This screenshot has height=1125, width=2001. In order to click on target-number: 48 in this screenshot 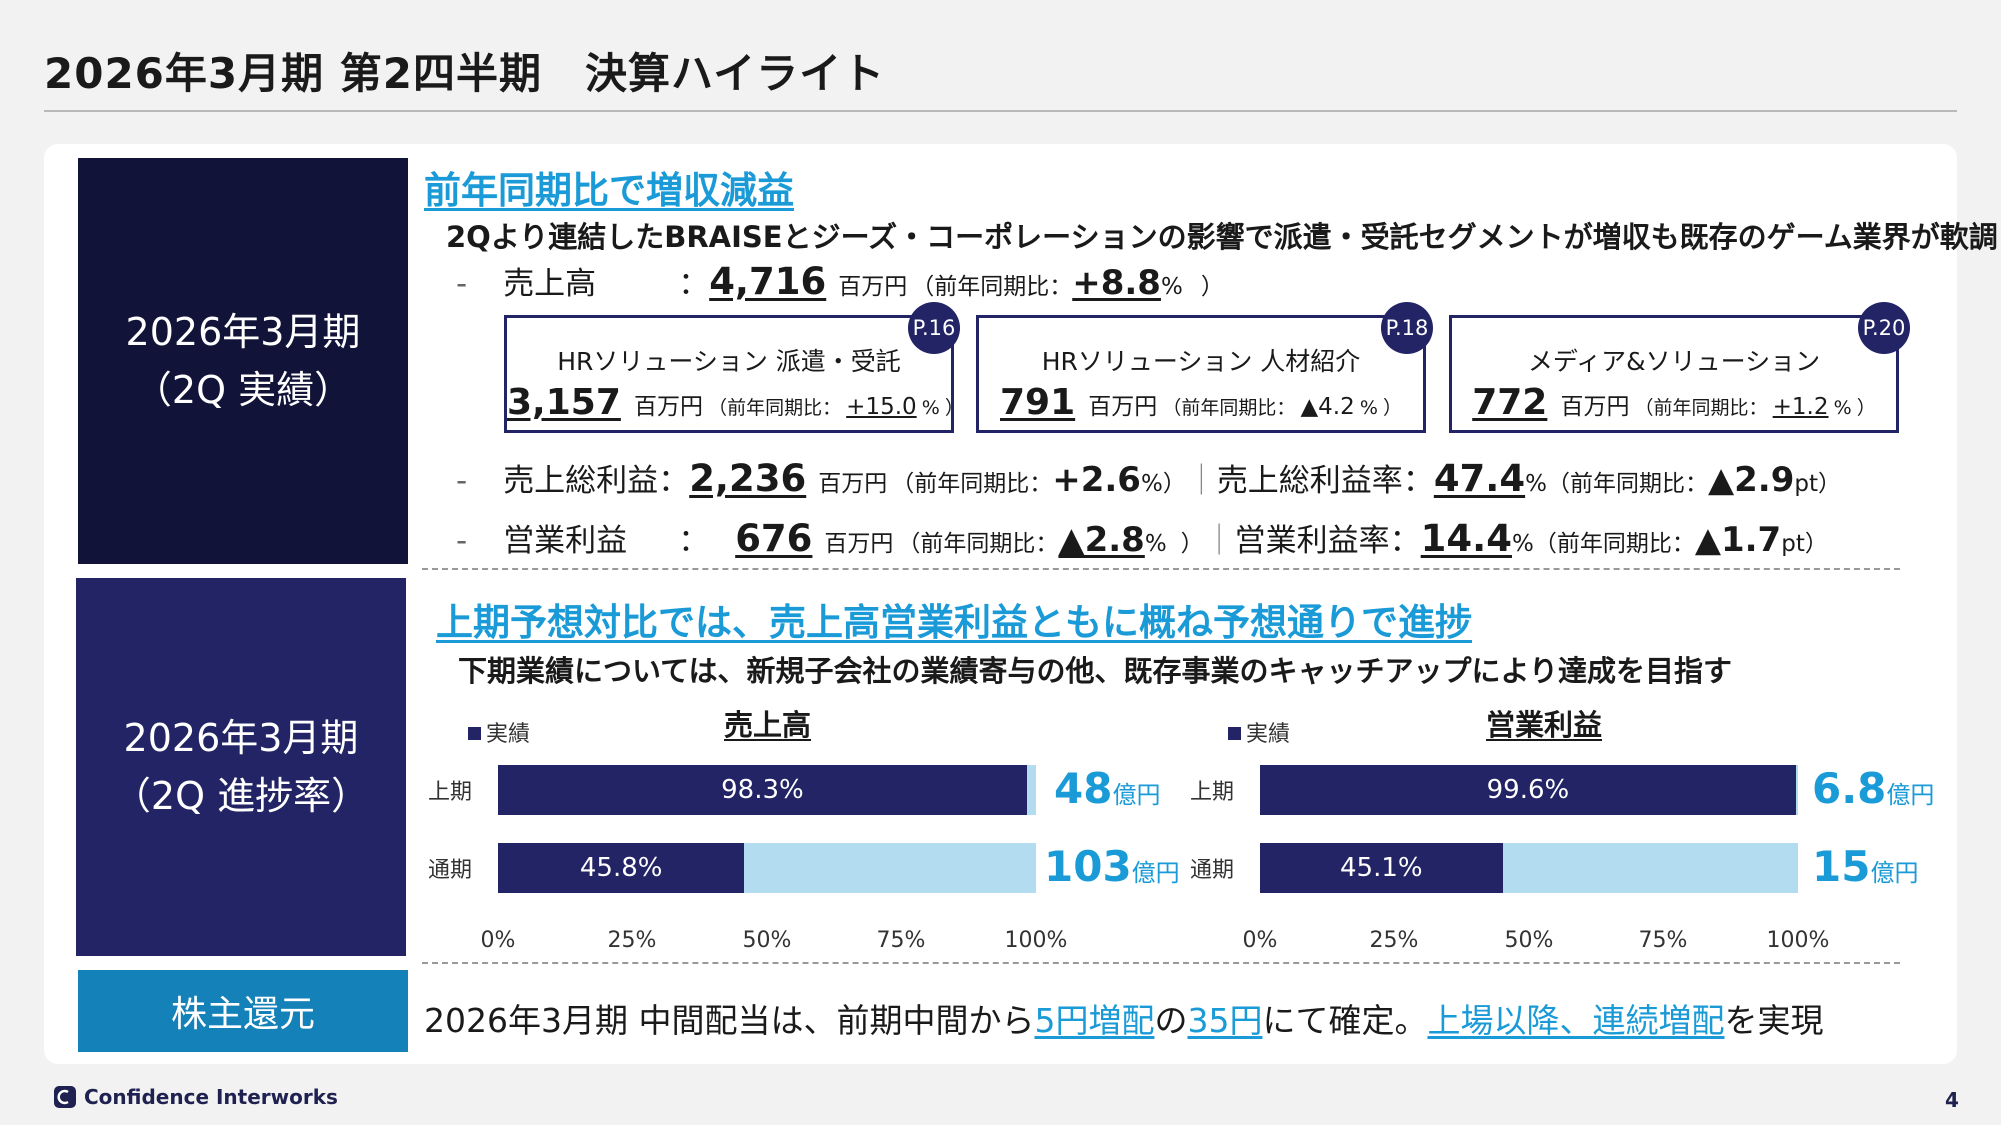, I will do `click(1083, 788)`.